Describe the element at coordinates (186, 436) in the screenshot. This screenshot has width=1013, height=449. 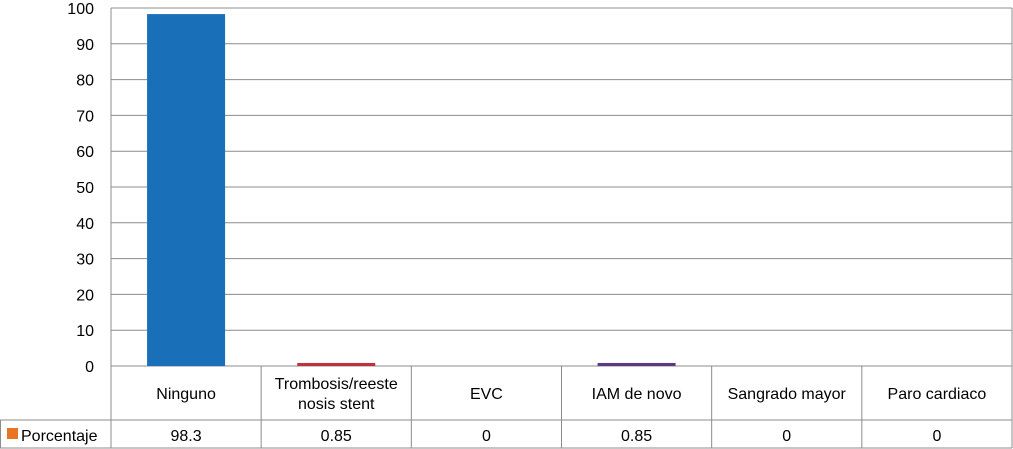
I see `data-table-value: 98.3` at that location.